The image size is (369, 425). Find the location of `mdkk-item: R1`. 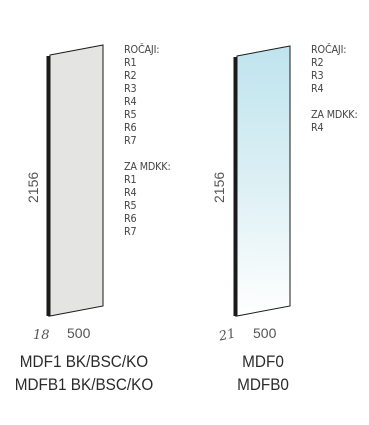

mdkk-item: R1 is located at coordinates (130, 180).